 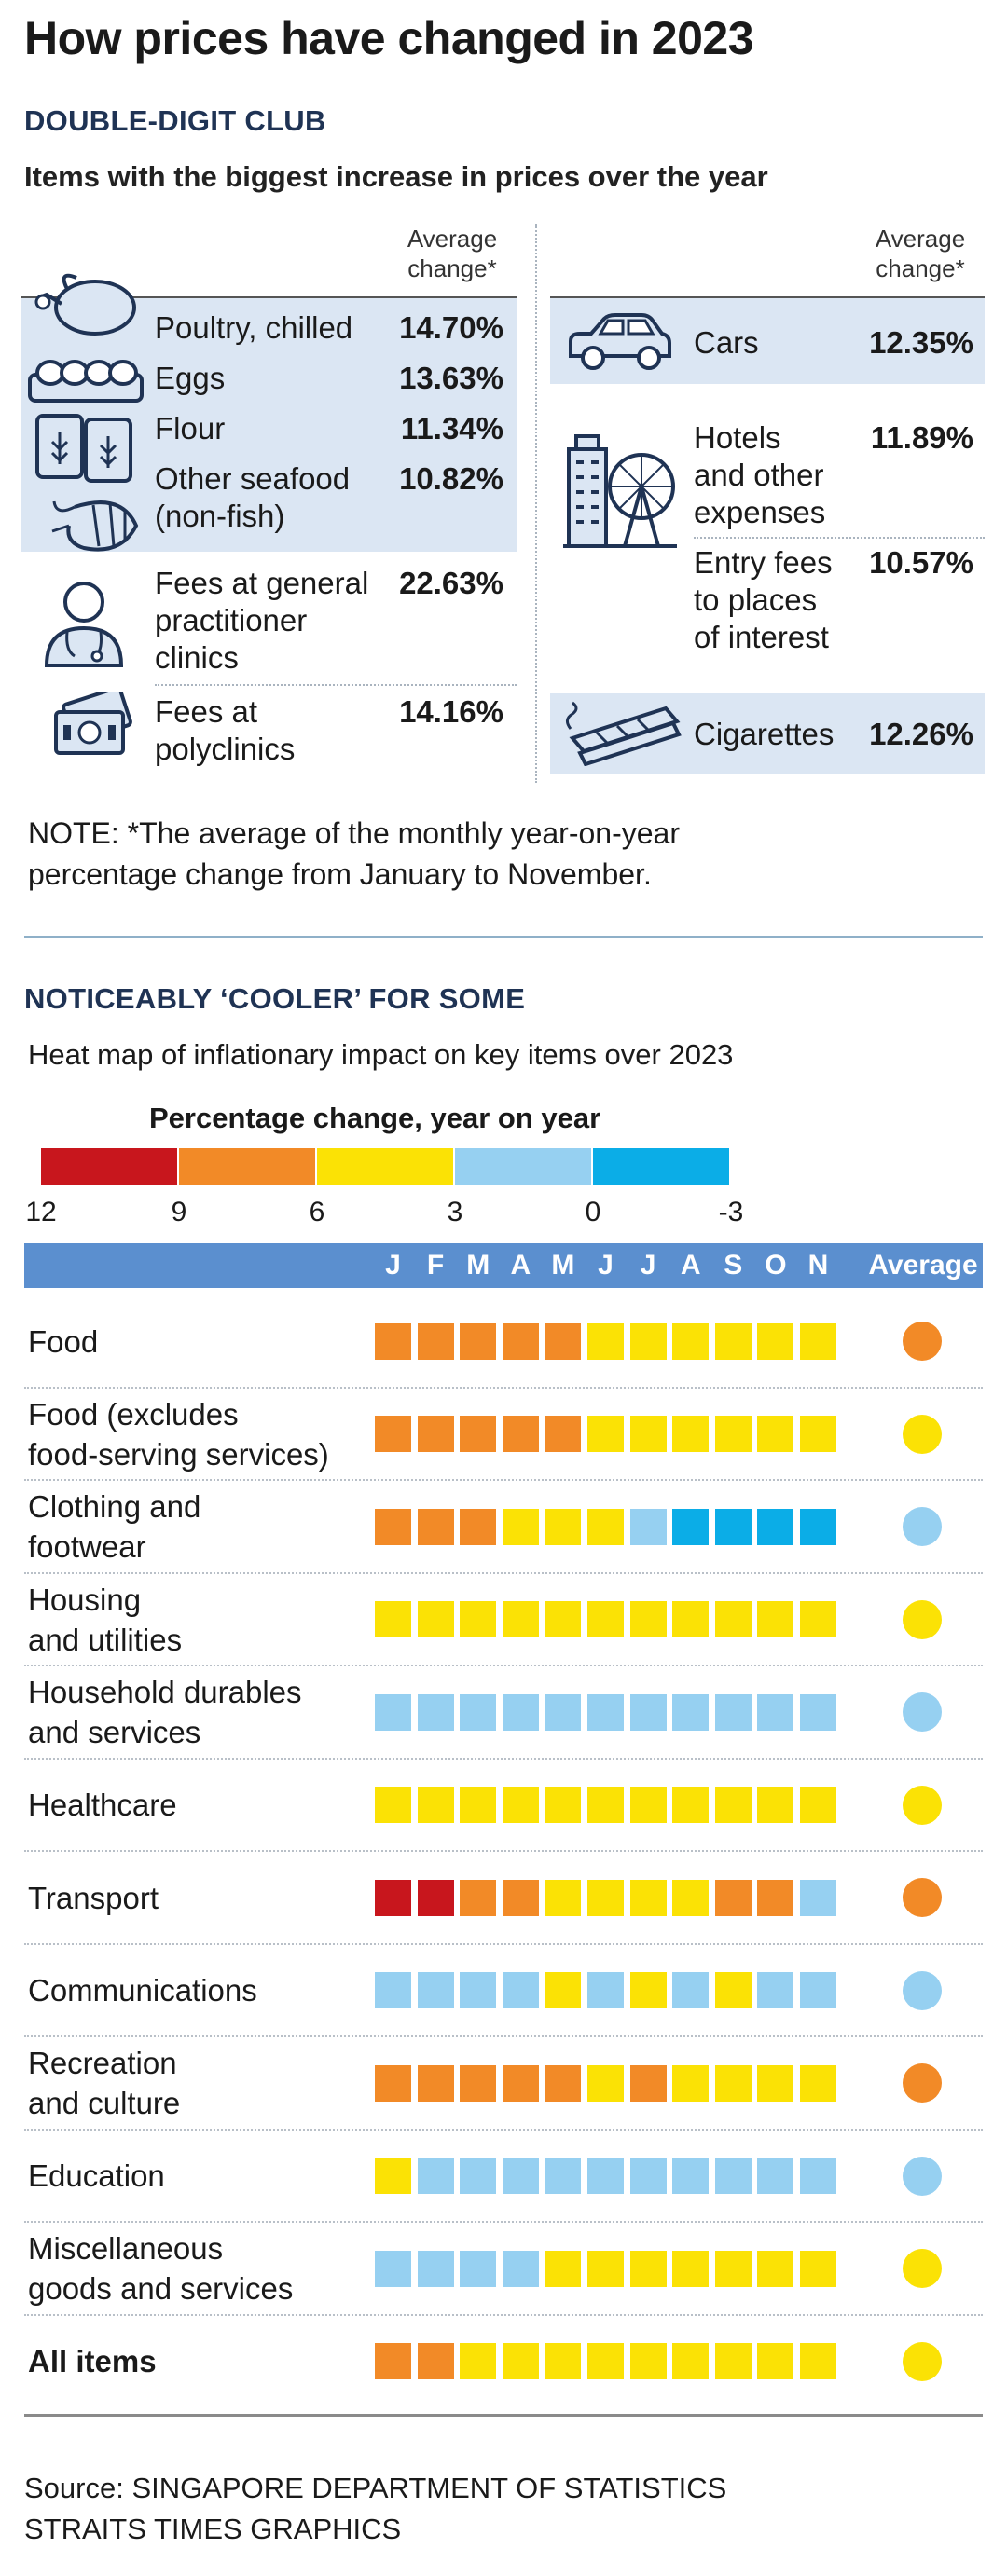 I want to click on legend-tick-label: 3, so click(x=455, y=1212).